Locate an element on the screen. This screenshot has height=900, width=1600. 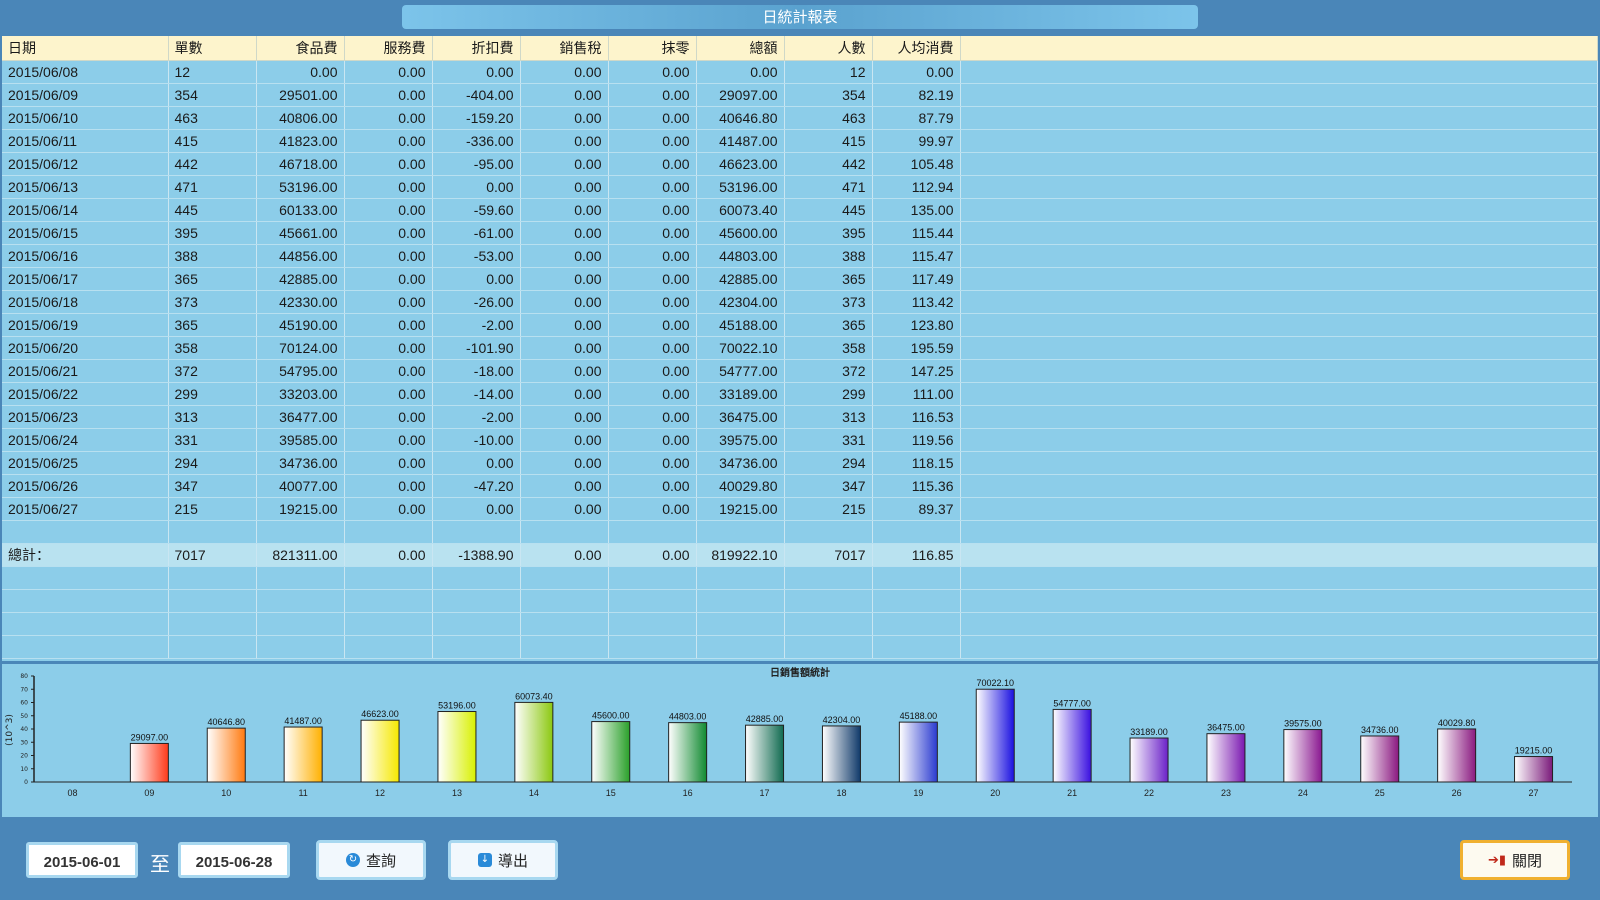
col-header-discount: 折扣費 is located at coordinates (476, 48).